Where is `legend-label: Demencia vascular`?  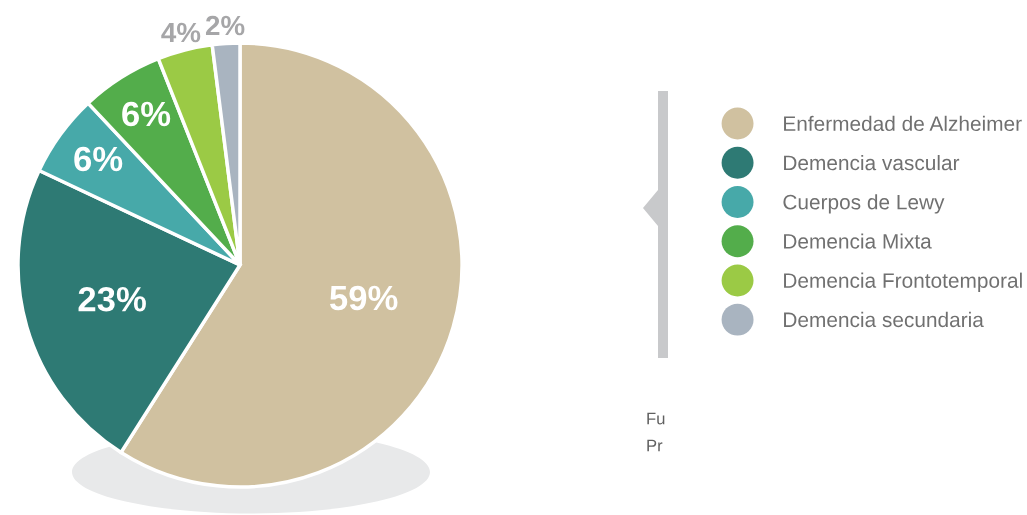
legend-label: Demencia vascular is located at coordinates (872, 162).